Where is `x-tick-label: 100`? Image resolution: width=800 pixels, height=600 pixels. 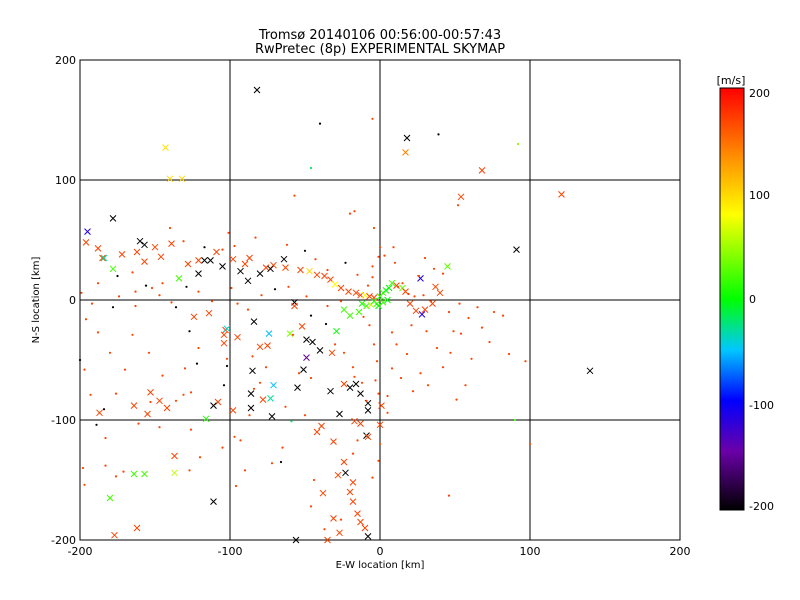 x-tick-label: 100 is located at coordinates (530, 551).